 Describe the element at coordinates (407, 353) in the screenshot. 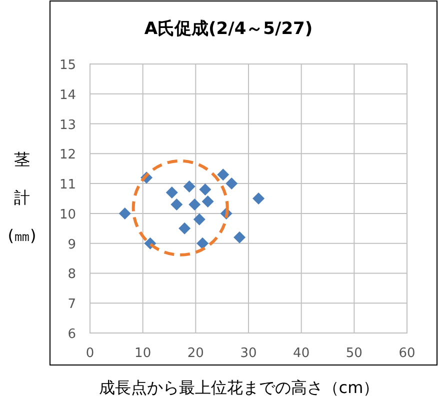

I see `x-tick-label: 60` at that location.